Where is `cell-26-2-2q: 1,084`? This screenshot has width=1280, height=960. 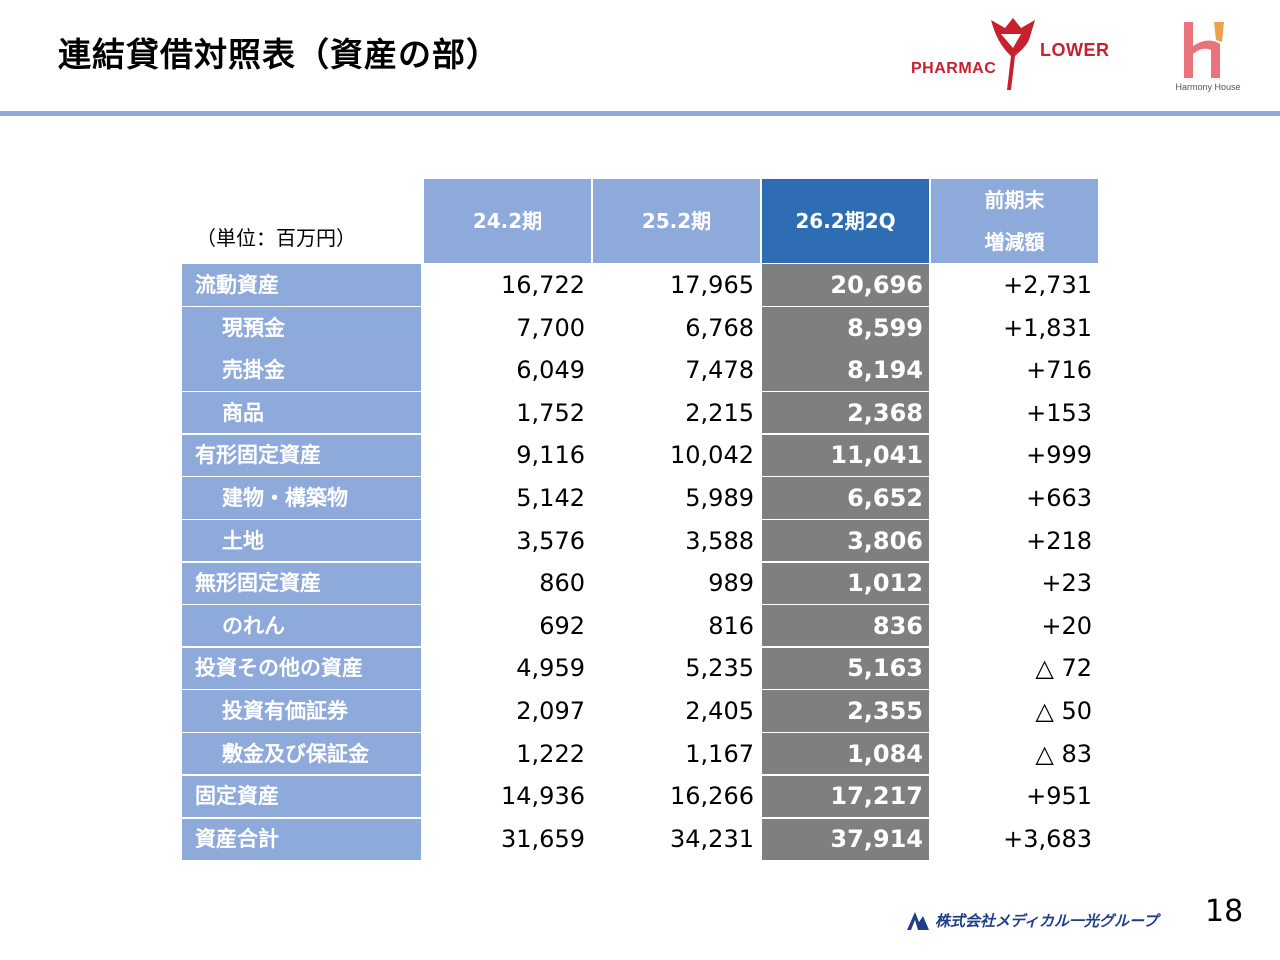 cell-26-2-2q: 1,084 is located at coordinates (845, 754).